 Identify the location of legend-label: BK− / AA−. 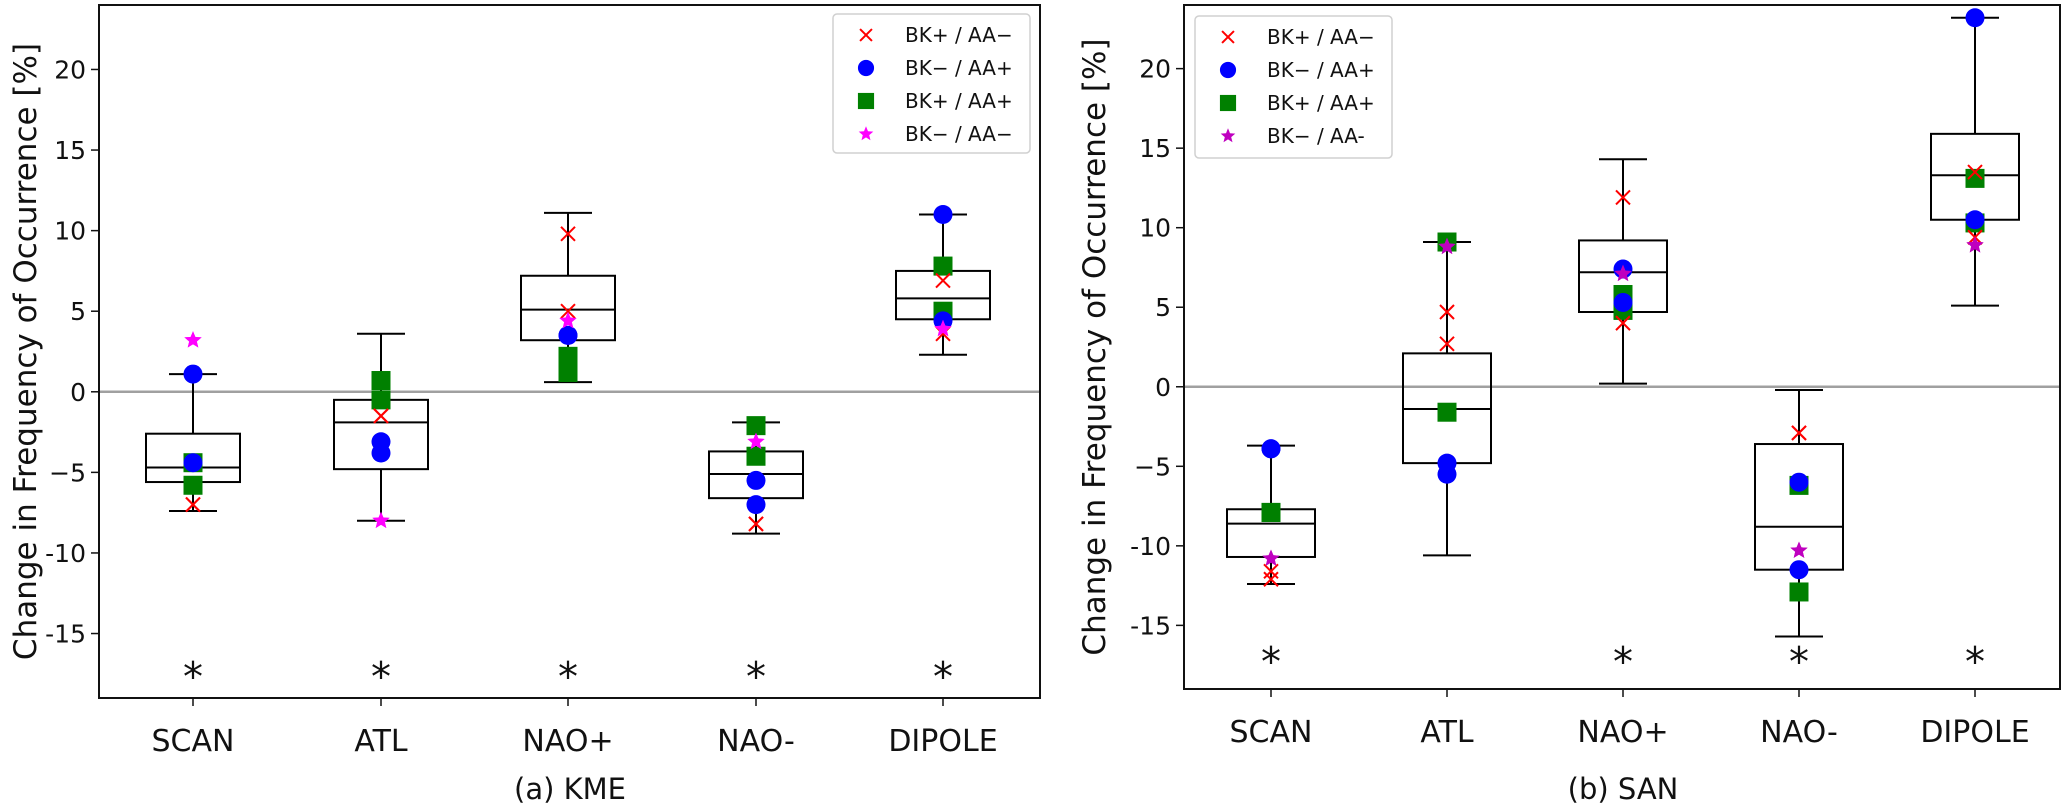
(959, 134).